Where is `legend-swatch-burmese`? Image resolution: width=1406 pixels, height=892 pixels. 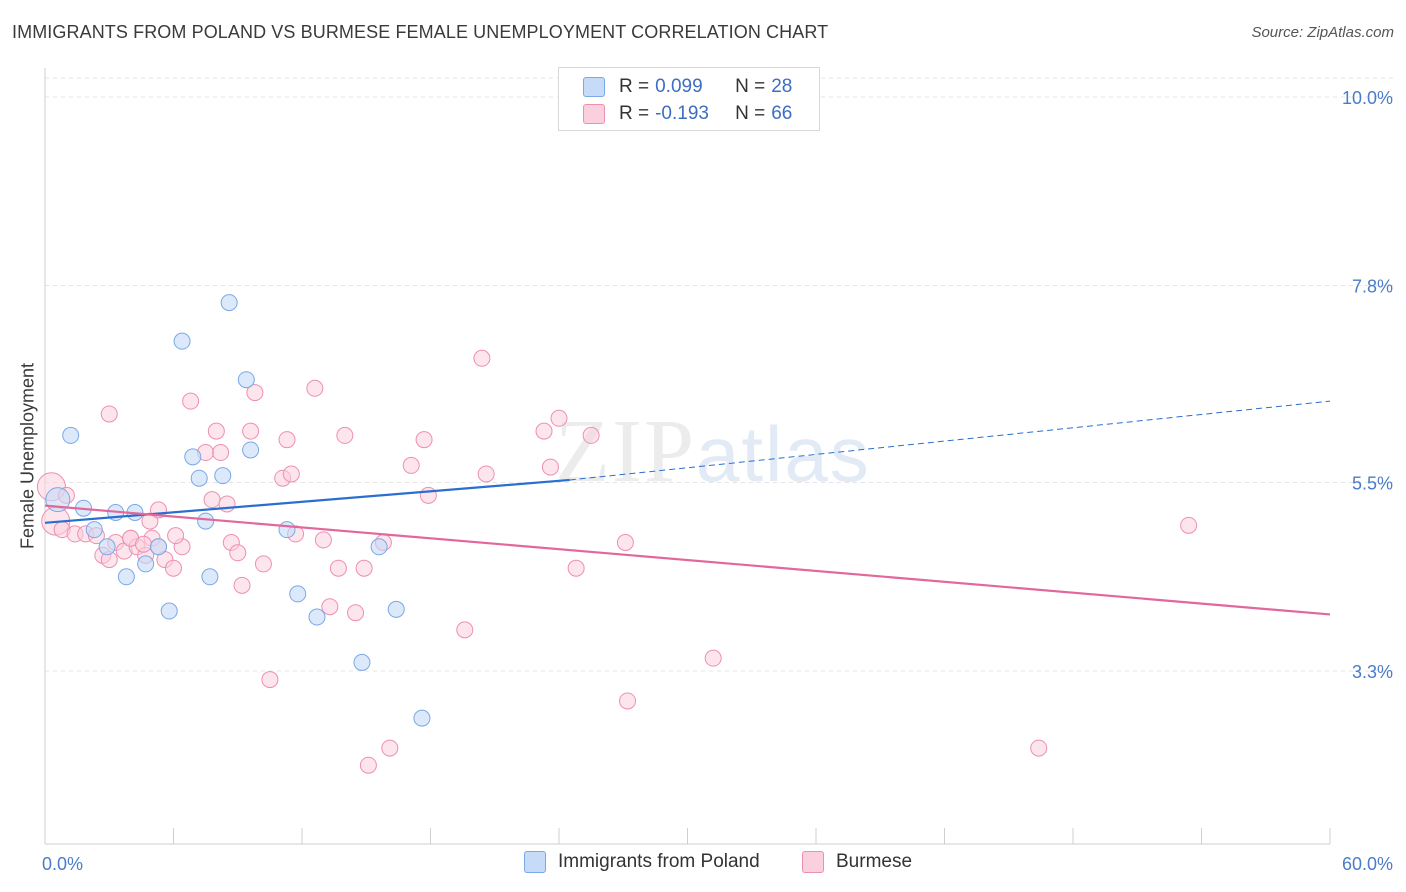 legend-swatch-burmese is located at coordinates (594, 114).